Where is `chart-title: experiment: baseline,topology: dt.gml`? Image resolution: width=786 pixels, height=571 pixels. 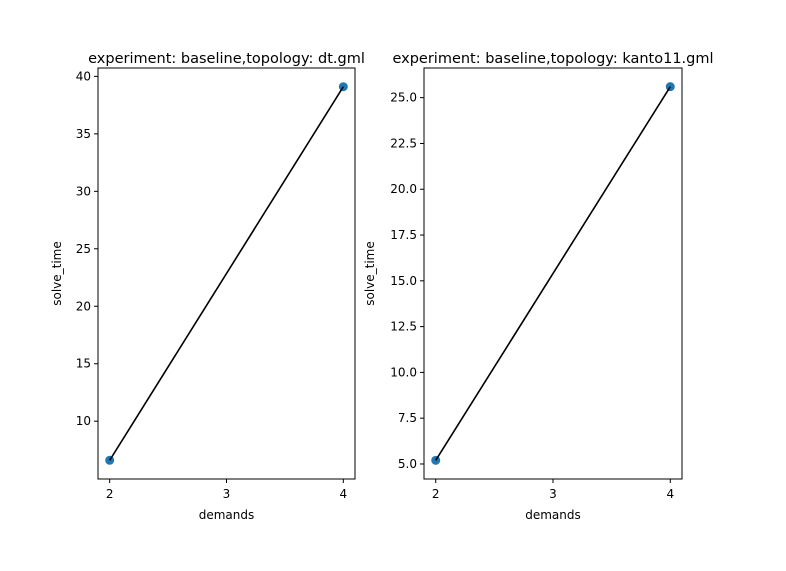 chart-title: experiment: baseline,topology: dt.gml is located at coordinates (226, 59).